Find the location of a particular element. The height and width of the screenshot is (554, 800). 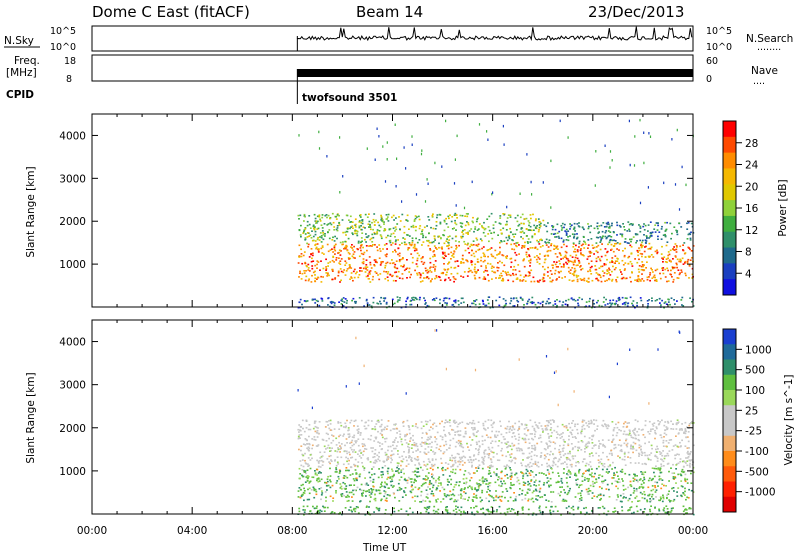

power-colorbar-swatch is located at coordinates (729, 129).